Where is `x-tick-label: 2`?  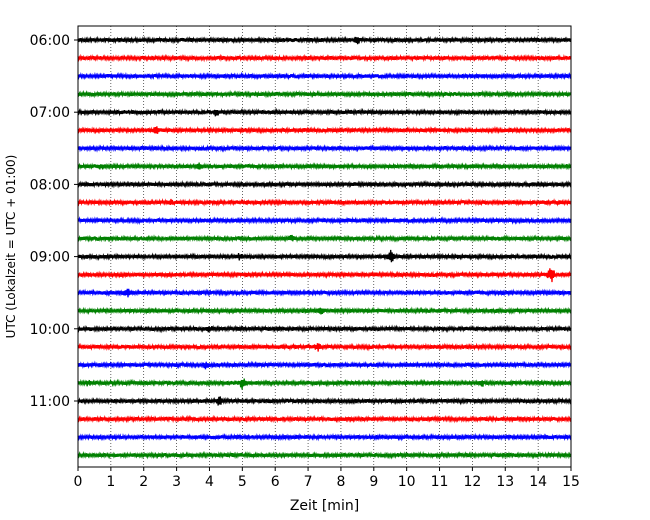 x-tick-label: 2 is located at coordinates (143, 482).